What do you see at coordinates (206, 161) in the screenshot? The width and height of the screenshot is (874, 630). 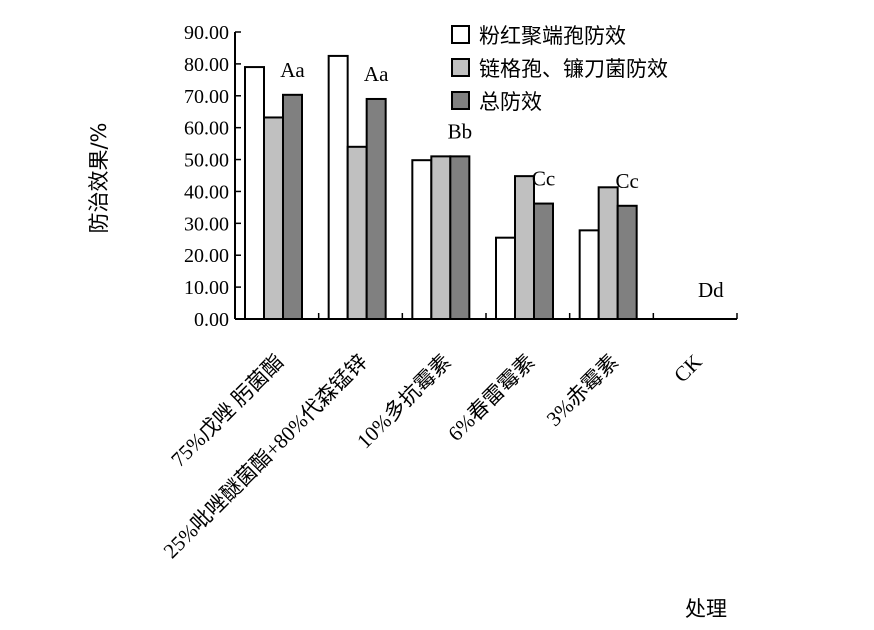 I see `y-tick-label: 50.00` at bounding box center [206, 161].